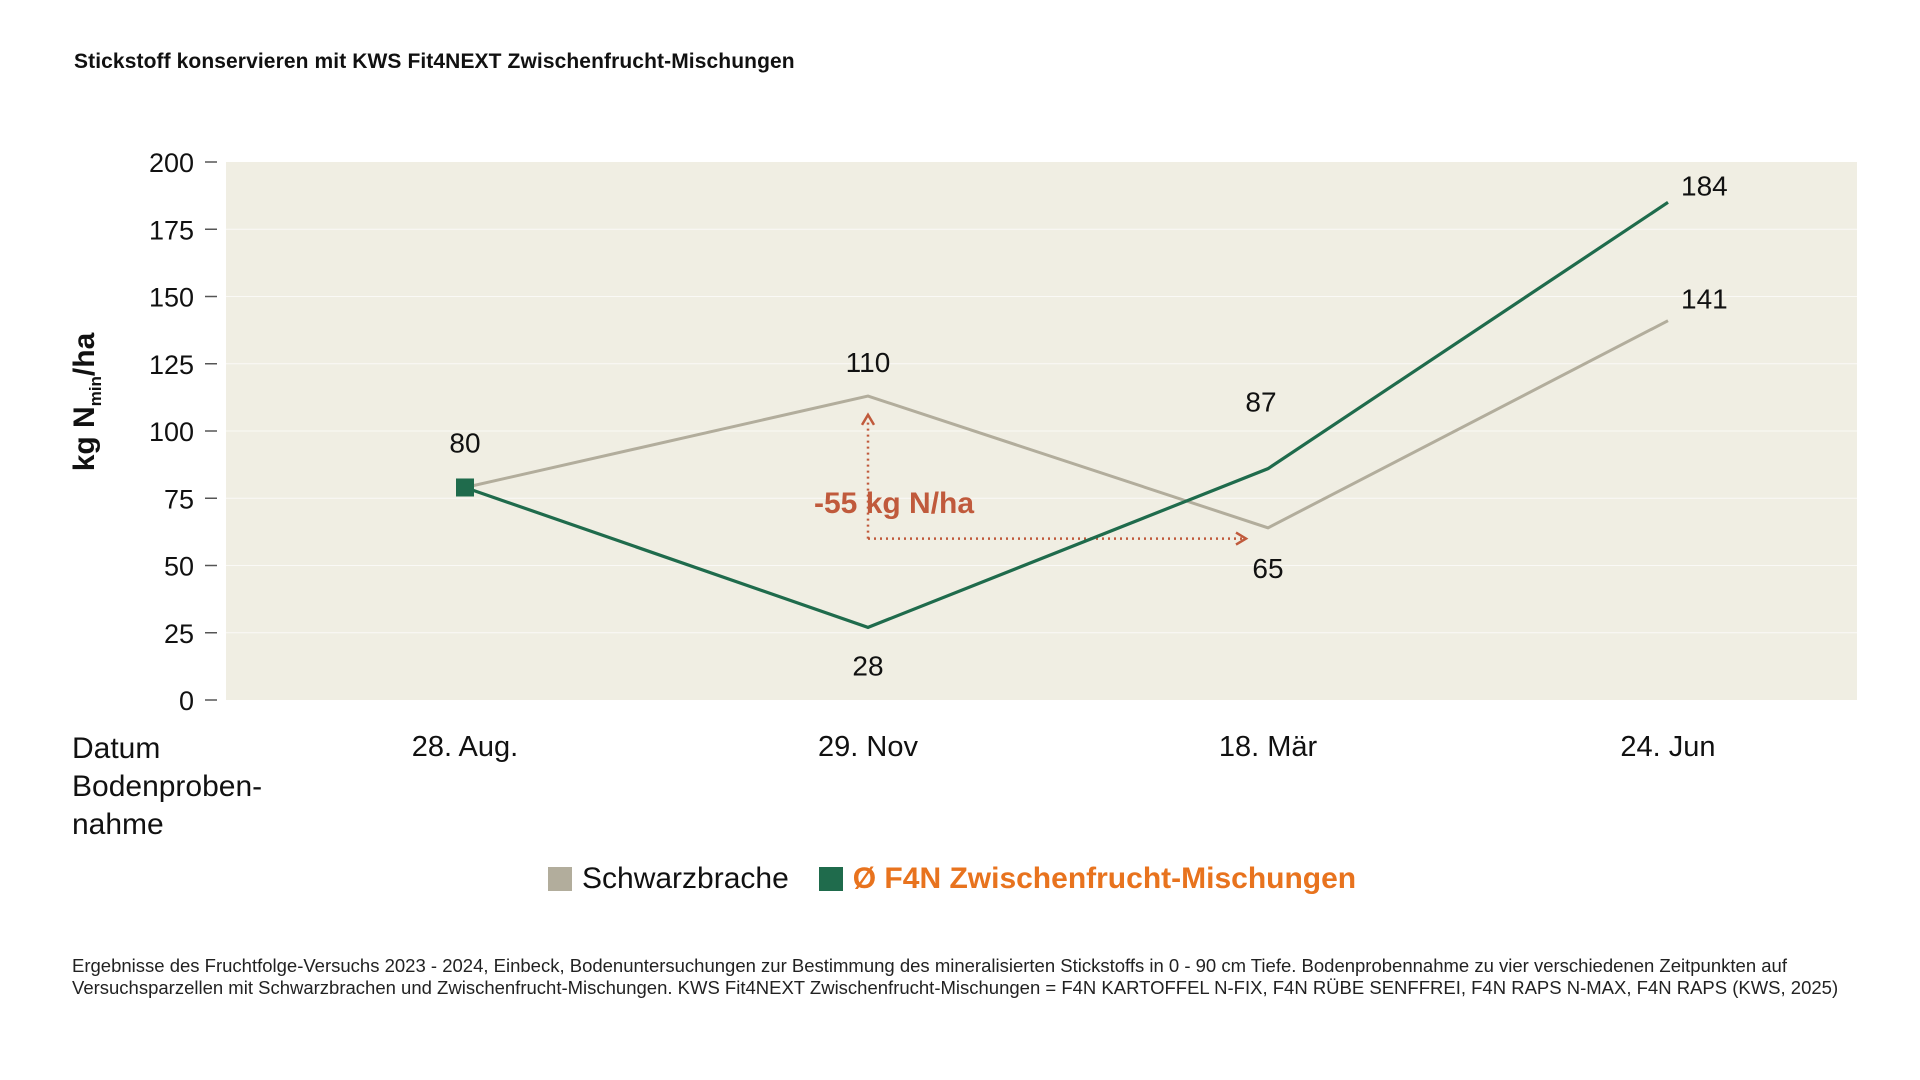 The width and height of the screenshot is (1920, 1080). I want to click on y-tick-label: 50, so click(179, 567).